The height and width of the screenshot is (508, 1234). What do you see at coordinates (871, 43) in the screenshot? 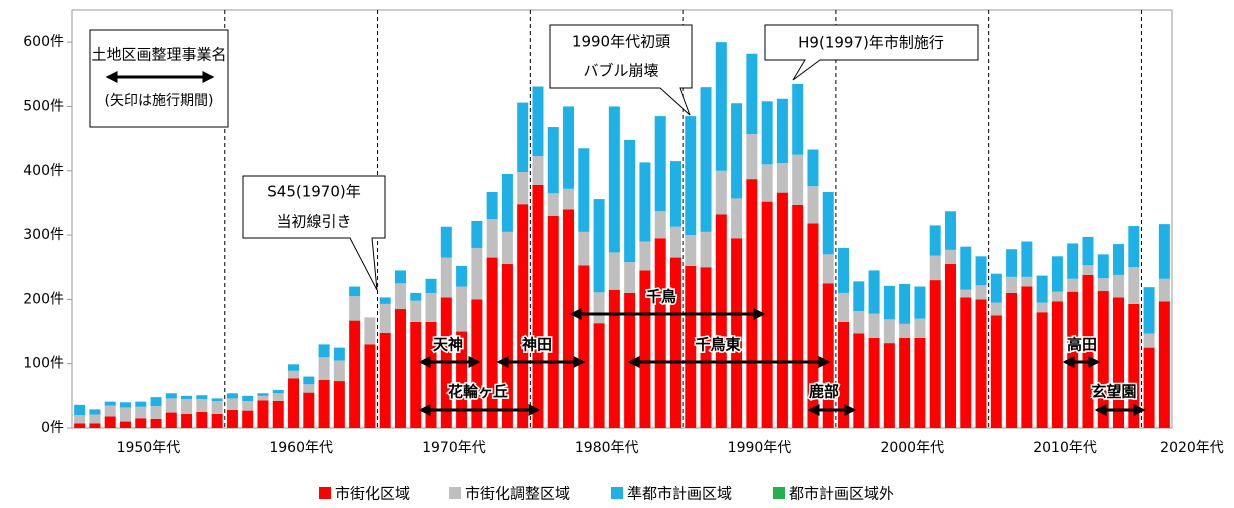
I see `callout-text: H9(1997)年市制施行` at bounding box center [871, 43].